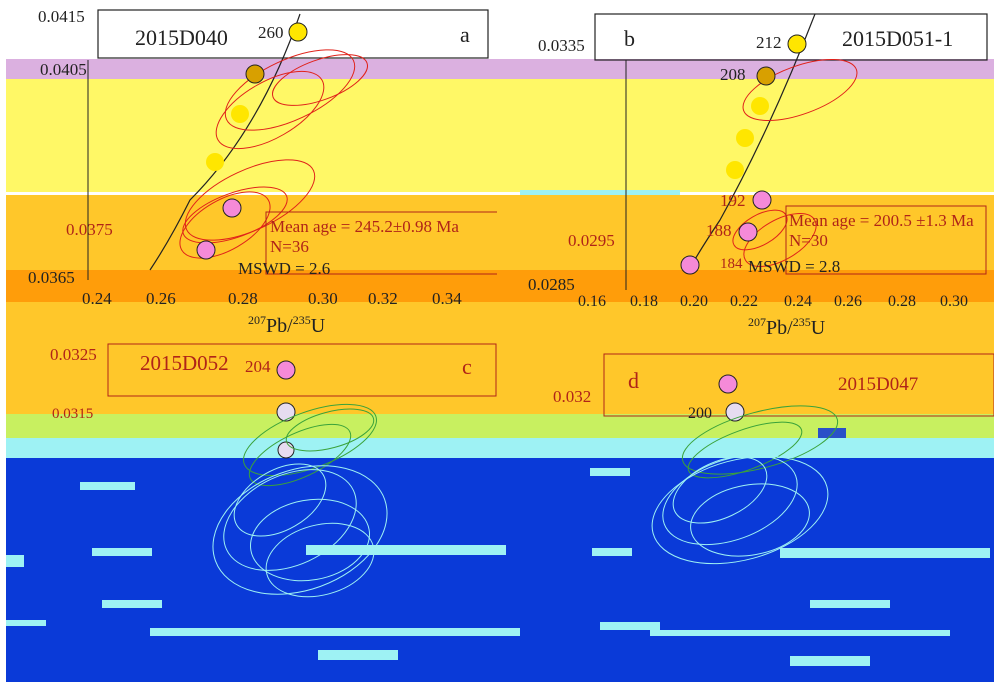 The width and height of the screenshot is (994, 682). What do you see at coordinates (561, 45) in the screenshot?
I see `y-tick-b-0: 0.0335` at bounding box center [561, 45].